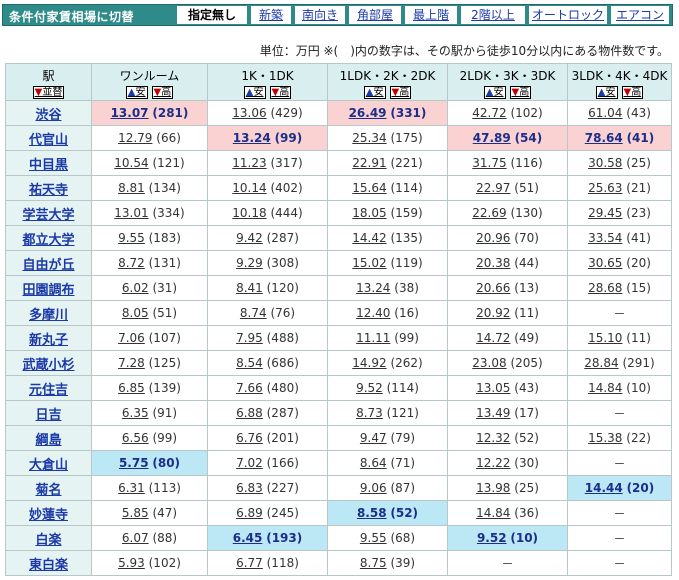 The width and height of the screenshot is (679, 580). What do you see at coordinates (48, 92) in the screenshot?
I see `station-sort-button: ▼並替` at bounding box center [48, 92].